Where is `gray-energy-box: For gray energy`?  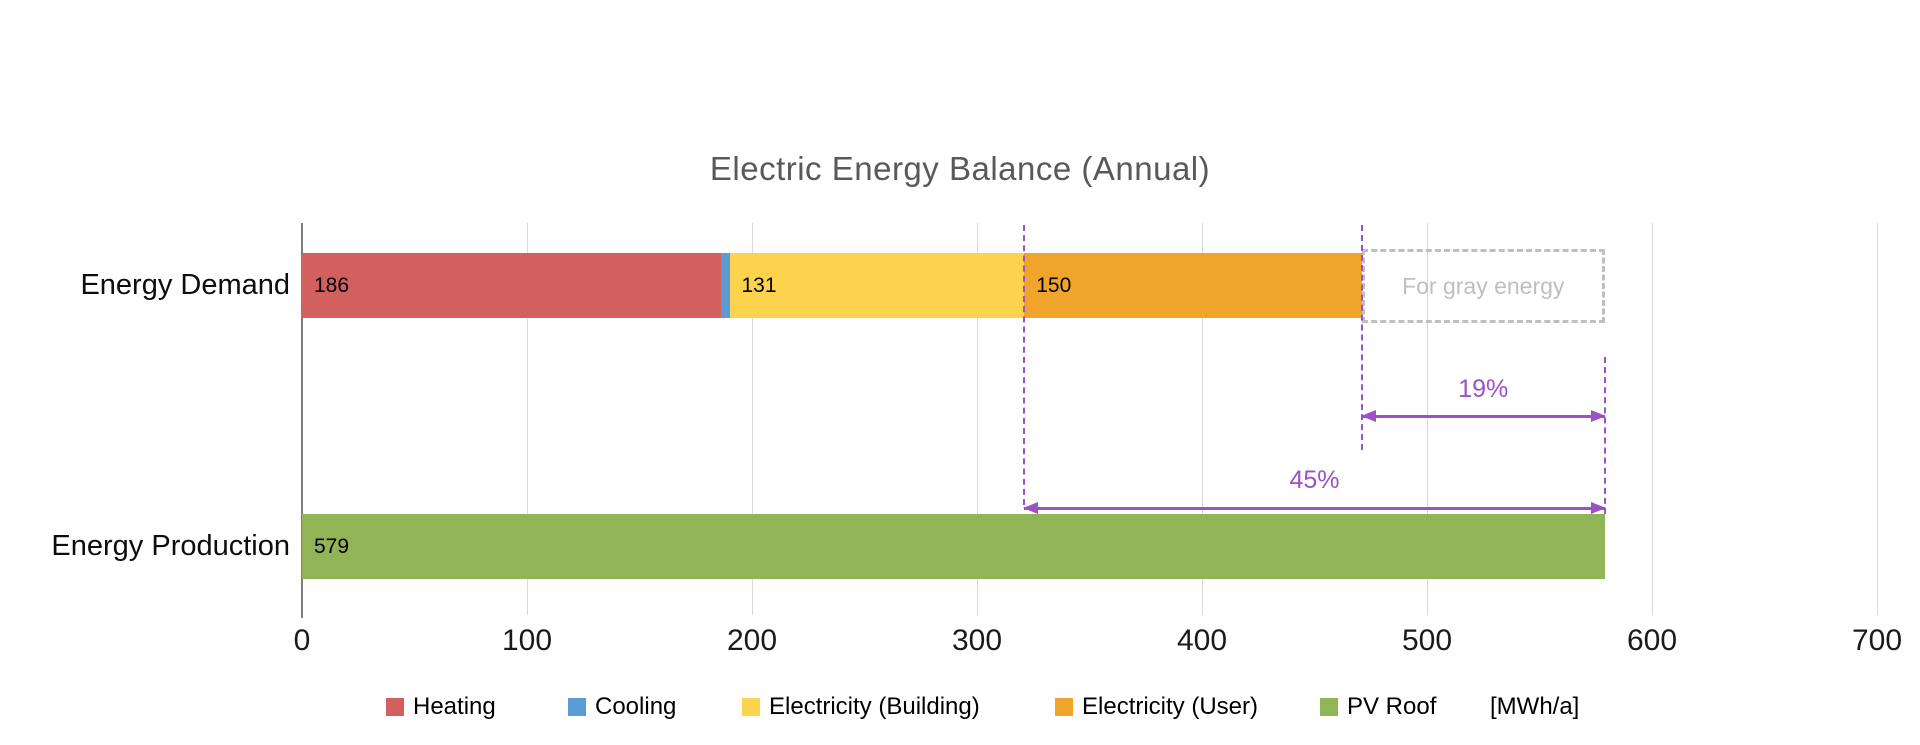
gray-energy-box: For gray energy is located at coordinates (1483, 286).